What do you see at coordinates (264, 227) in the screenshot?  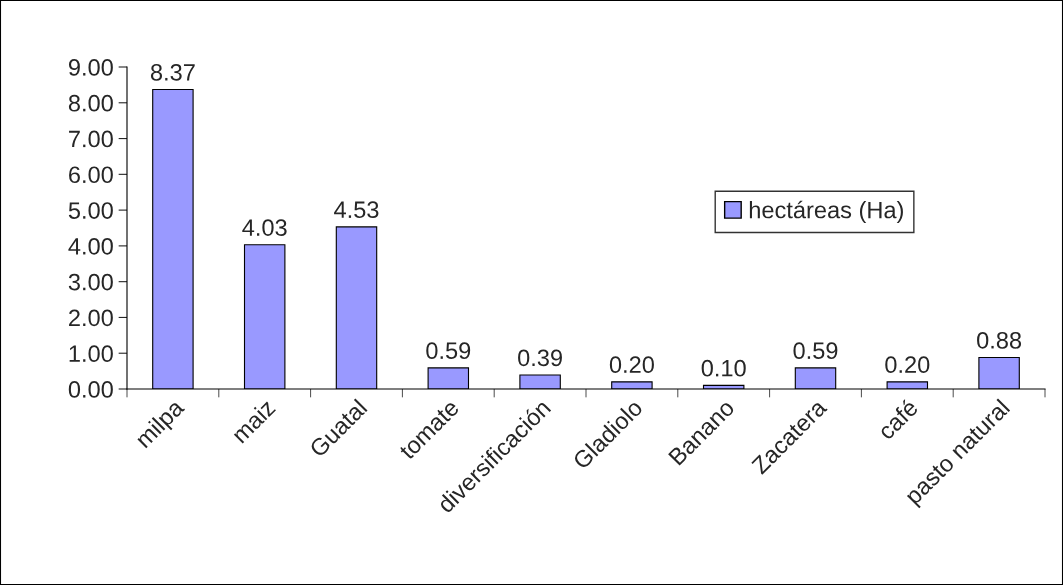 I see `data-label: 4.03` at bounding box center [264, 227].